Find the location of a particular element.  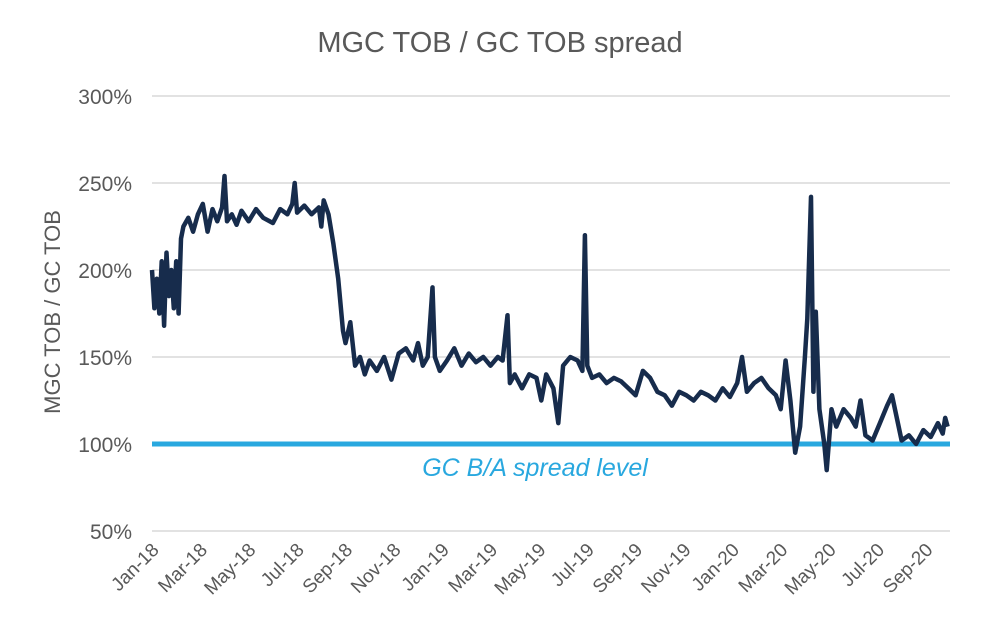

x-tick-label: May-18 is located at coordinates (231, 570).